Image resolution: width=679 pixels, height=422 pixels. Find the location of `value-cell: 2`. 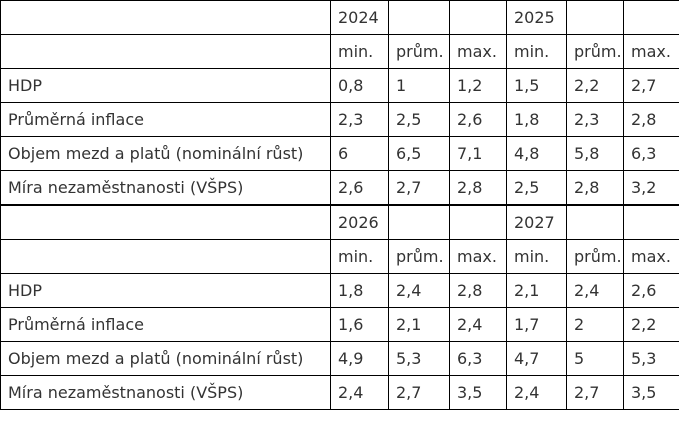

value-cell: 2 is located at coordinates (595, 324).